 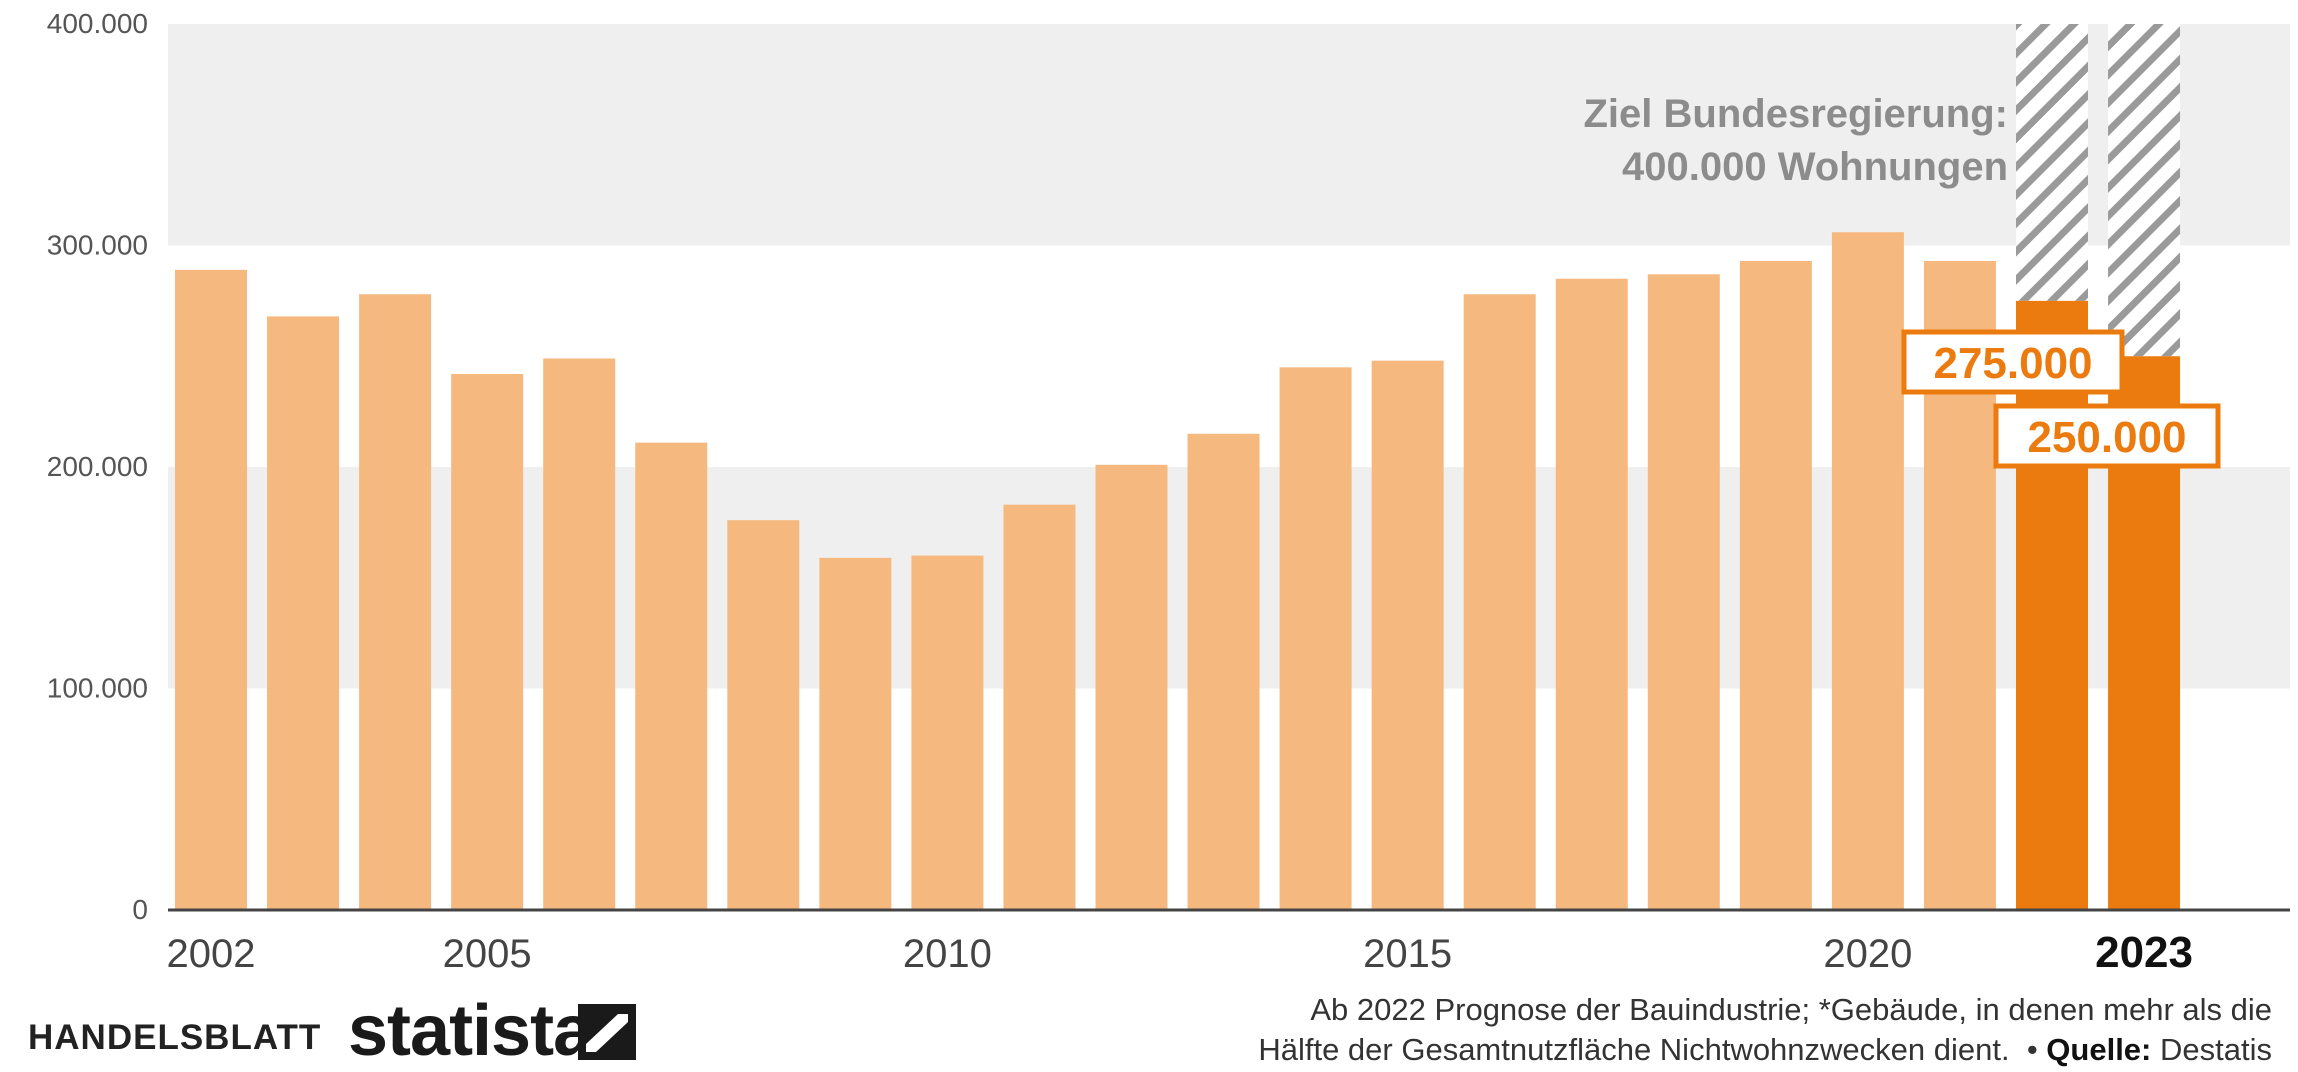 I want to click on target-hatch-bars, so click(x=2098, y=190).